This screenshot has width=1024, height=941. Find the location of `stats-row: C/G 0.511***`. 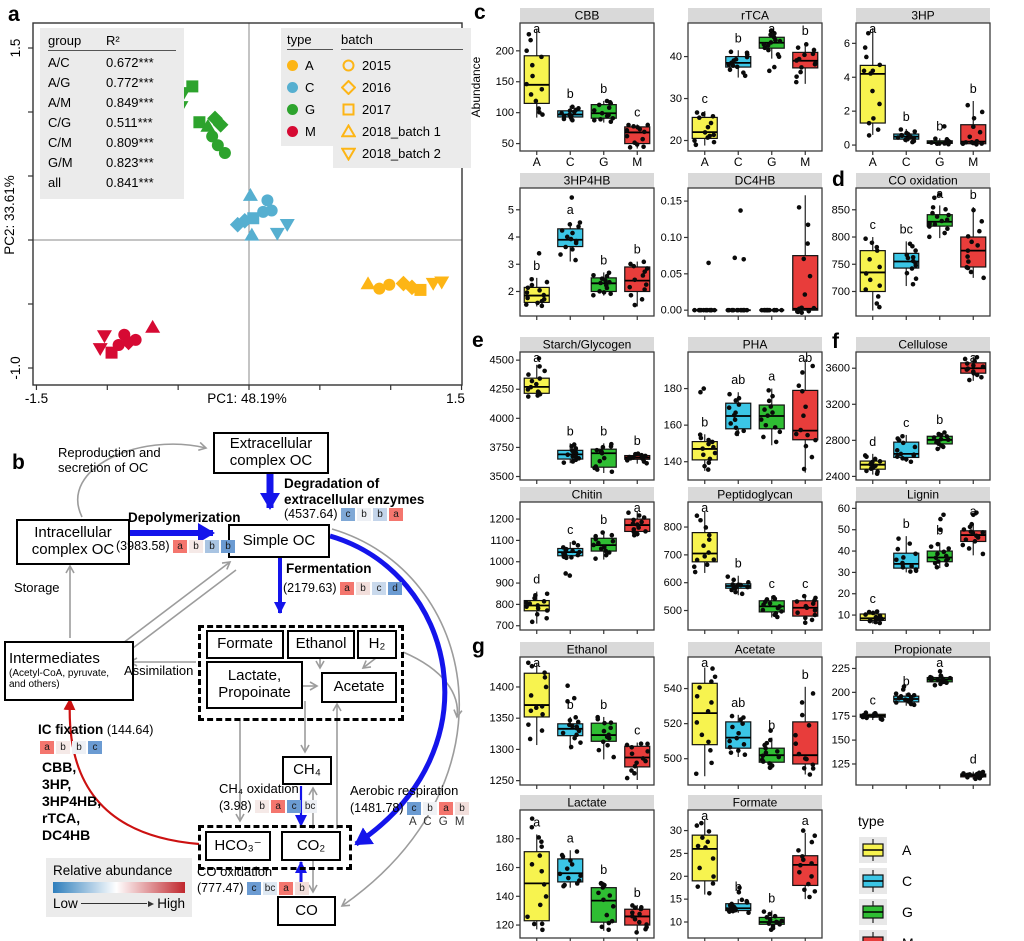

stats-row: C/G 0.511*** is located at coordinates (100, 122).